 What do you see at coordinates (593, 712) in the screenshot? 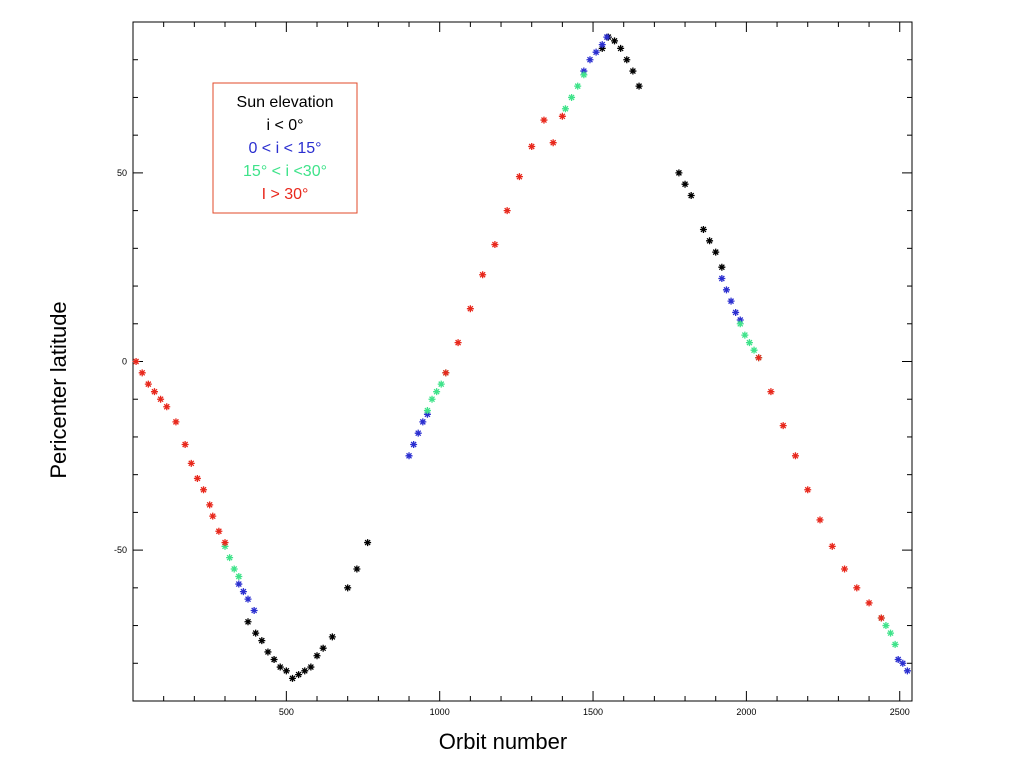
I see `x-tick-label: 1500` at bounding box center [593, 712].